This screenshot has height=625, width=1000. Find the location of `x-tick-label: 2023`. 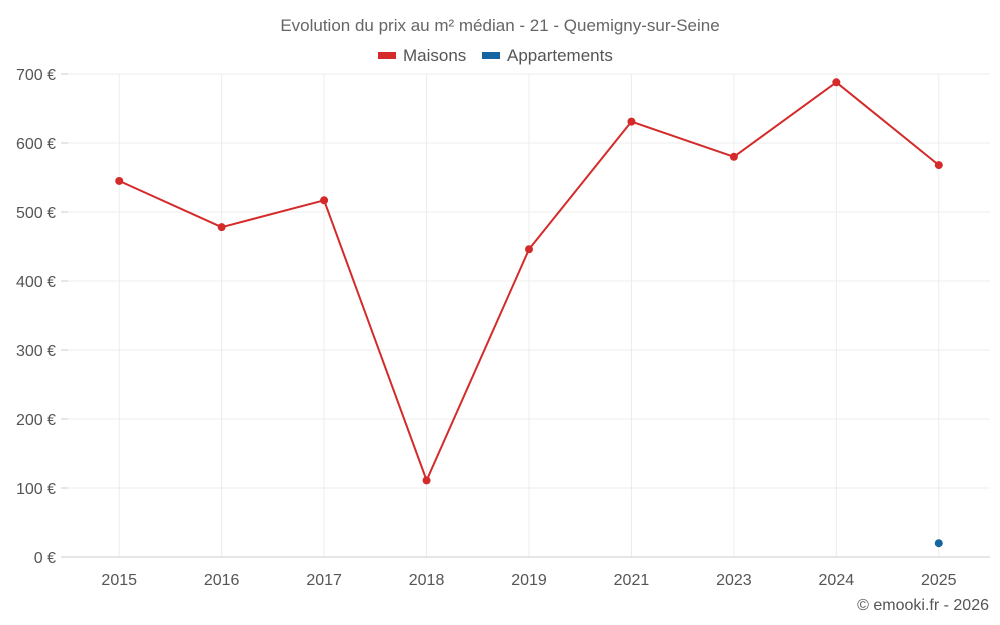

x-tick-label: 2023 is located at coordinates (734, 580).